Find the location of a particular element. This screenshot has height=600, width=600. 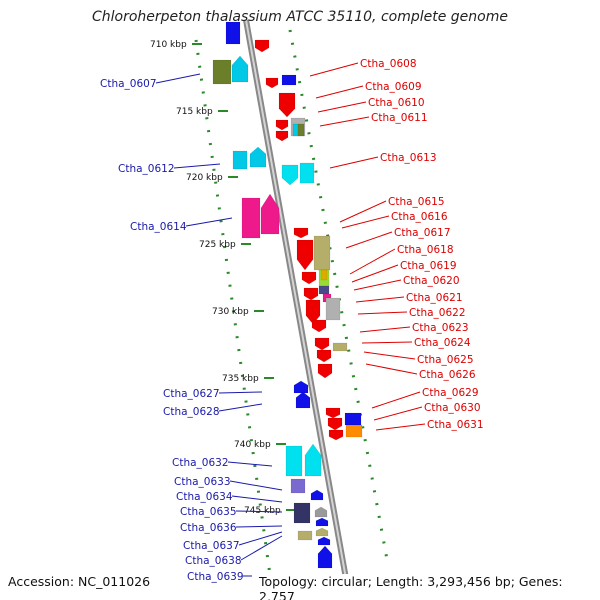

accession-text: Accession: NC_011026 is located at coordinates (79, 581).